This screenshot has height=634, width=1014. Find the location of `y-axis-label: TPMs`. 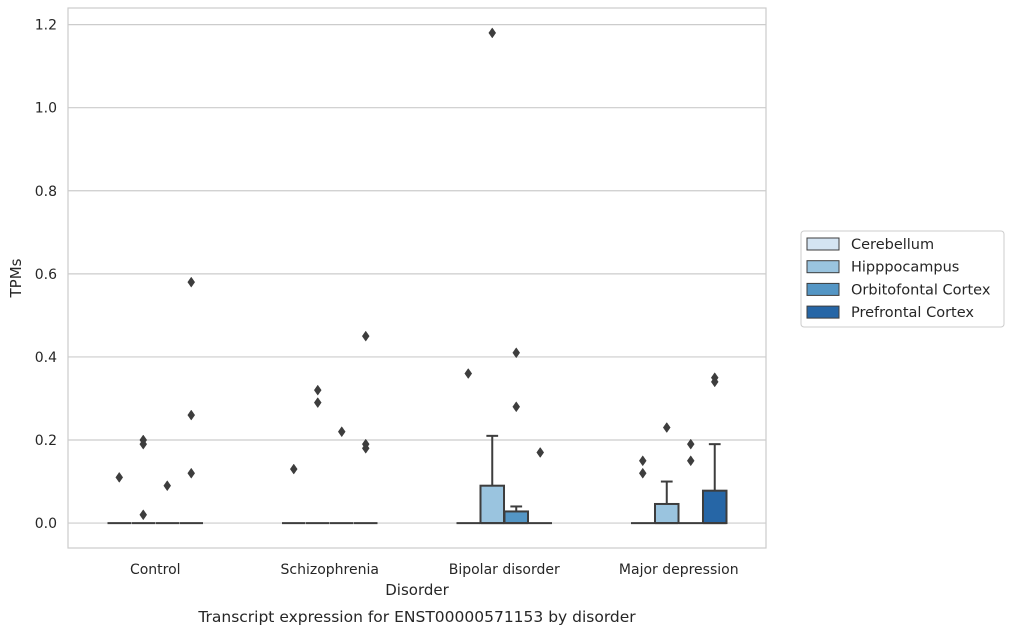

y-axis-label: TPMs is located at coordinates (16, 278).